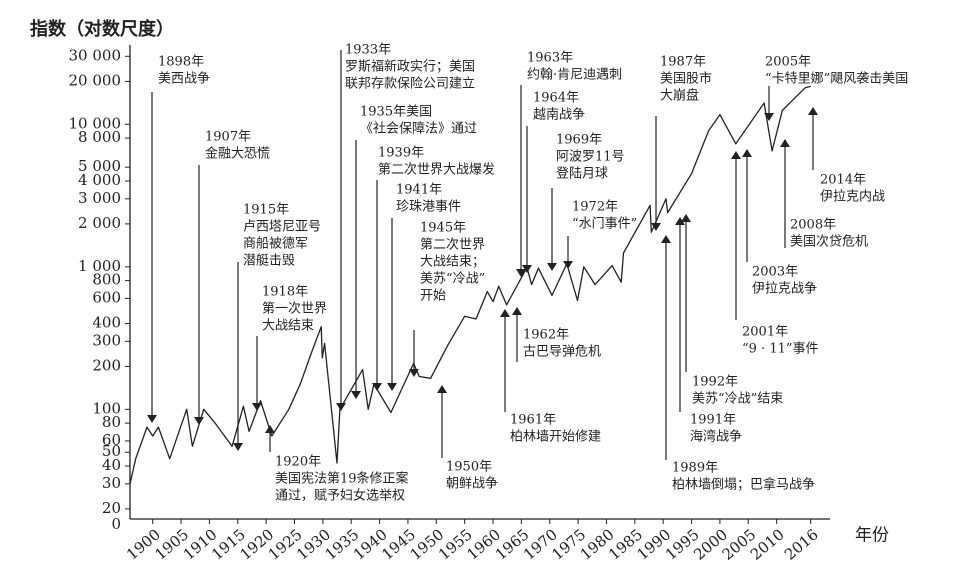 The height and width of the screenshot is (587, 969). What do you see at coordinates (95, 123) in the screenshot?
I see `y-tick-label: 10 000` at bounding box center [95, 123].